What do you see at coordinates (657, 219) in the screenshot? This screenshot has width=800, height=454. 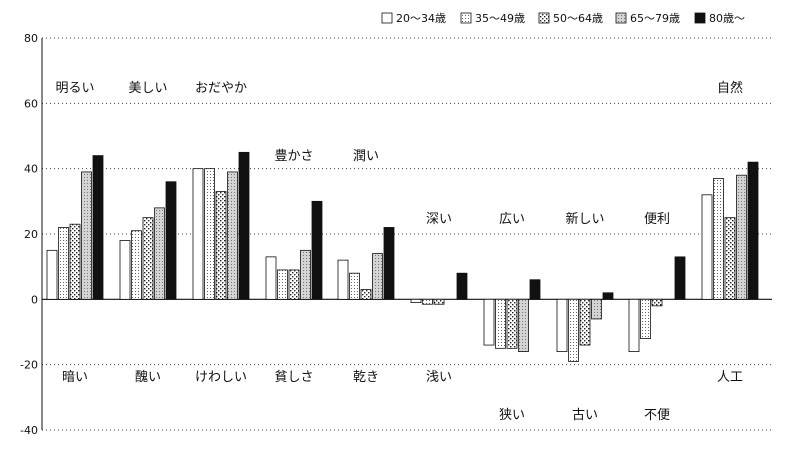 I see `category-label-positive: 便利` at bounding box center [657, 219].